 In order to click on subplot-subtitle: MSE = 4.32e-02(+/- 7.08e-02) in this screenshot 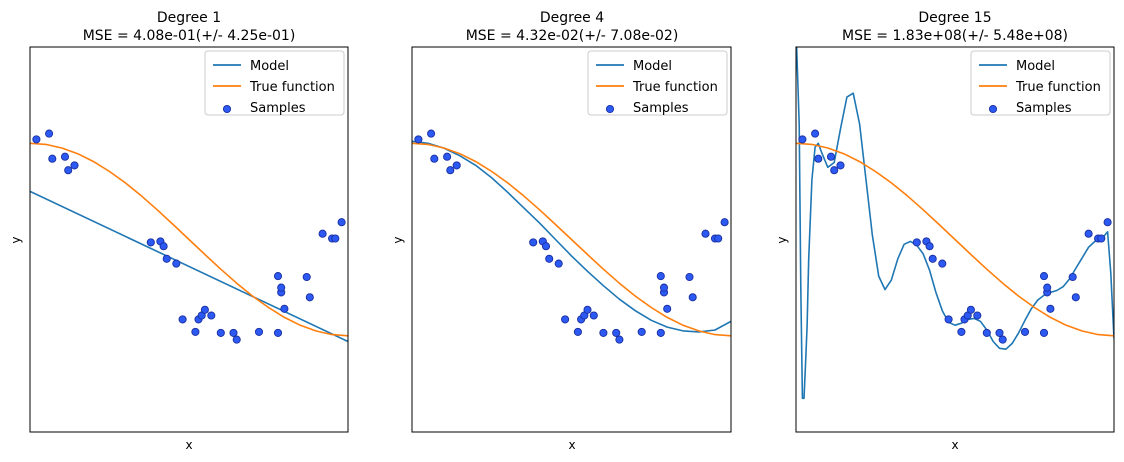, I will do `click(572, 36)`.